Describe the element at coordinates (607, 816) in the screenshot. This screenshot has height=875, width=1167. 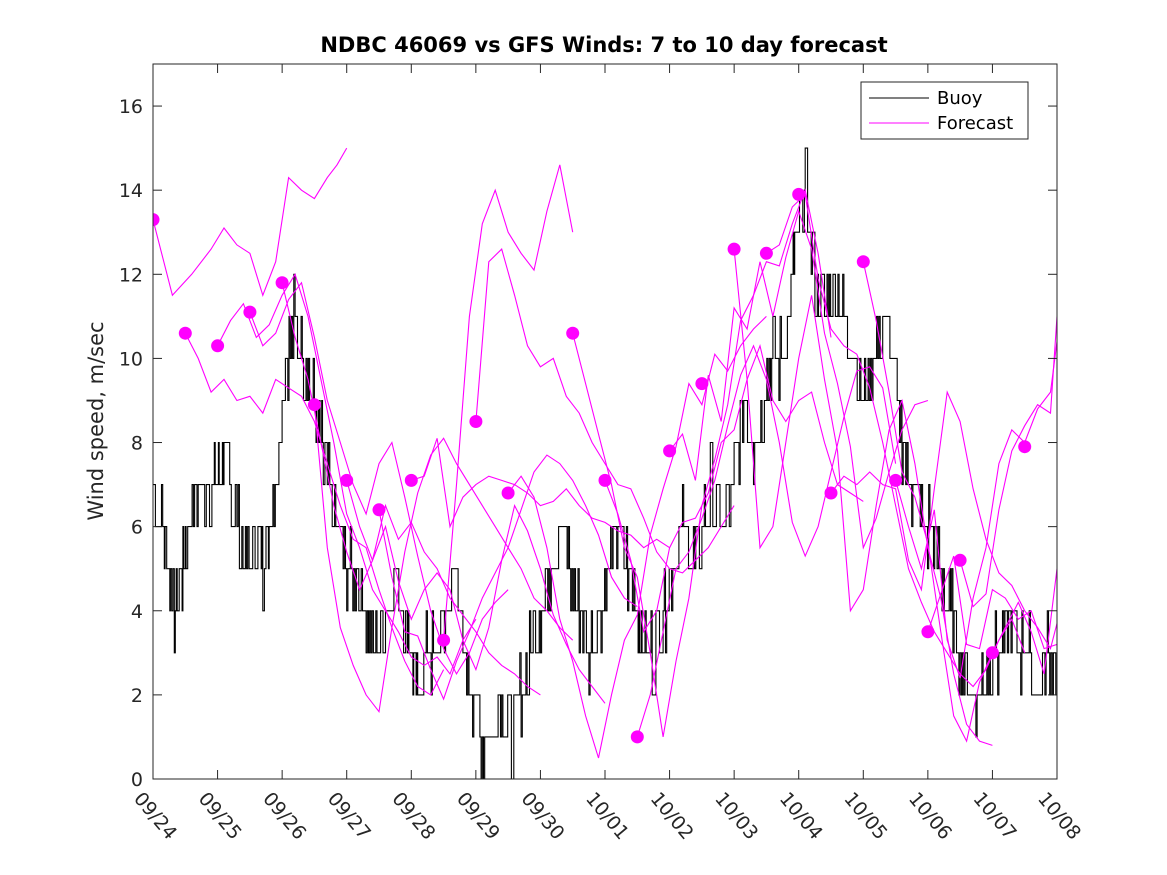
I see `x-tick-label-10-01: 10/01` at that location.